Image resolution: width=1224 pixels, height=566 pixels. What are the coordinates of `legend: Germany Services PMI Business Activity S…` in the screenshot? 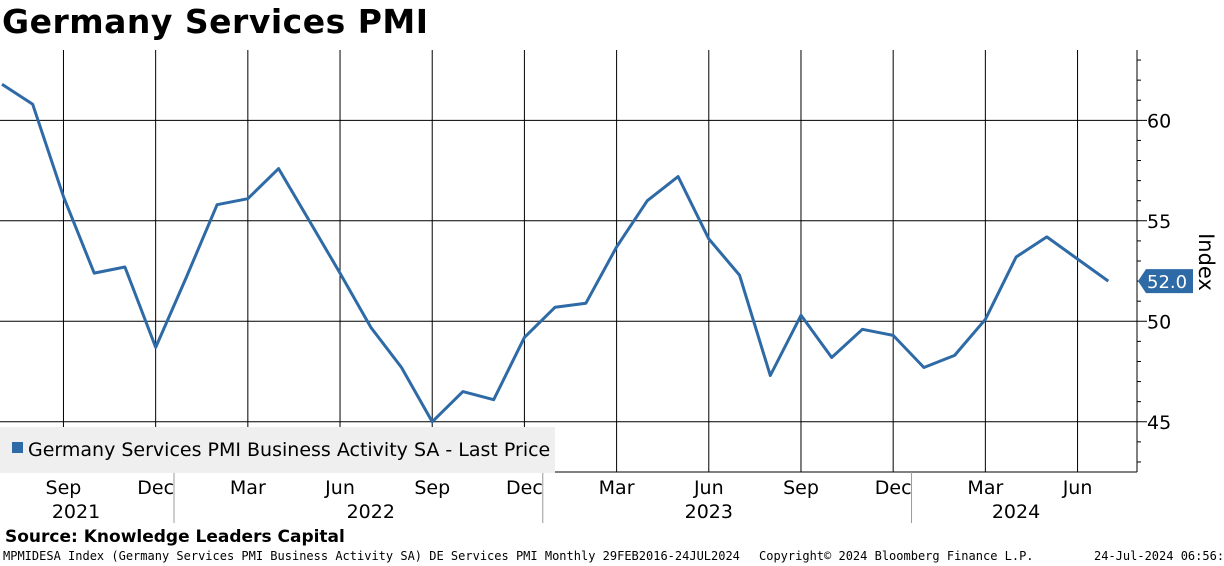 It's located at (277, 450).